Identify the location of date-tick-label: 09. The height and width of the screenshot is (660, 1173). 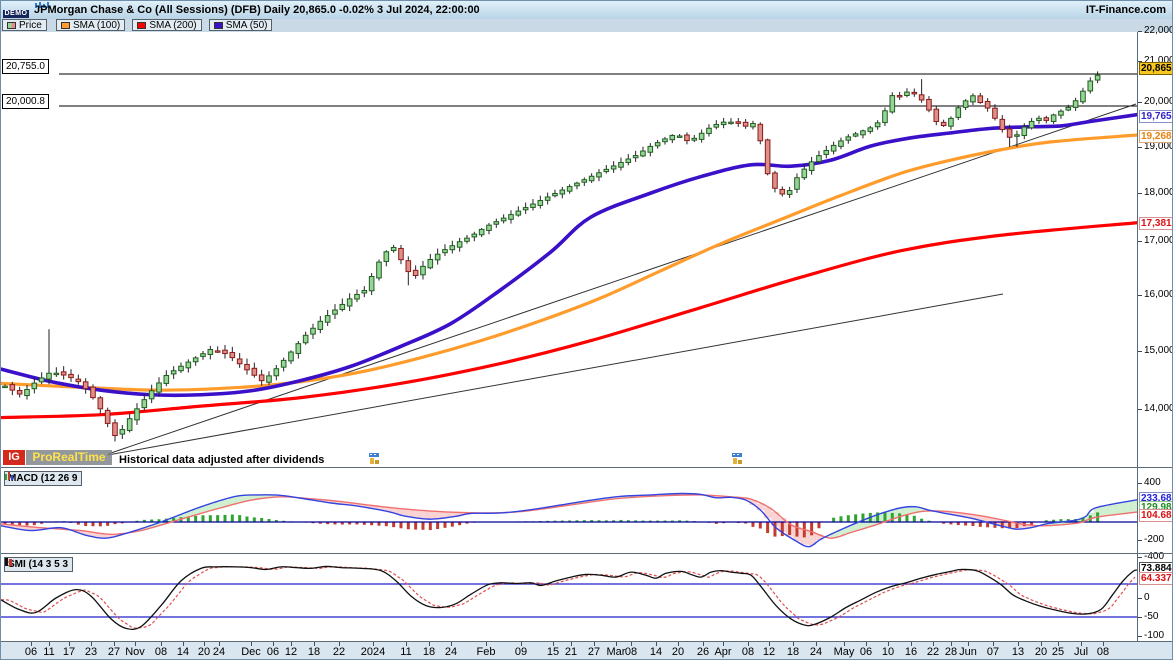
(521, 652).